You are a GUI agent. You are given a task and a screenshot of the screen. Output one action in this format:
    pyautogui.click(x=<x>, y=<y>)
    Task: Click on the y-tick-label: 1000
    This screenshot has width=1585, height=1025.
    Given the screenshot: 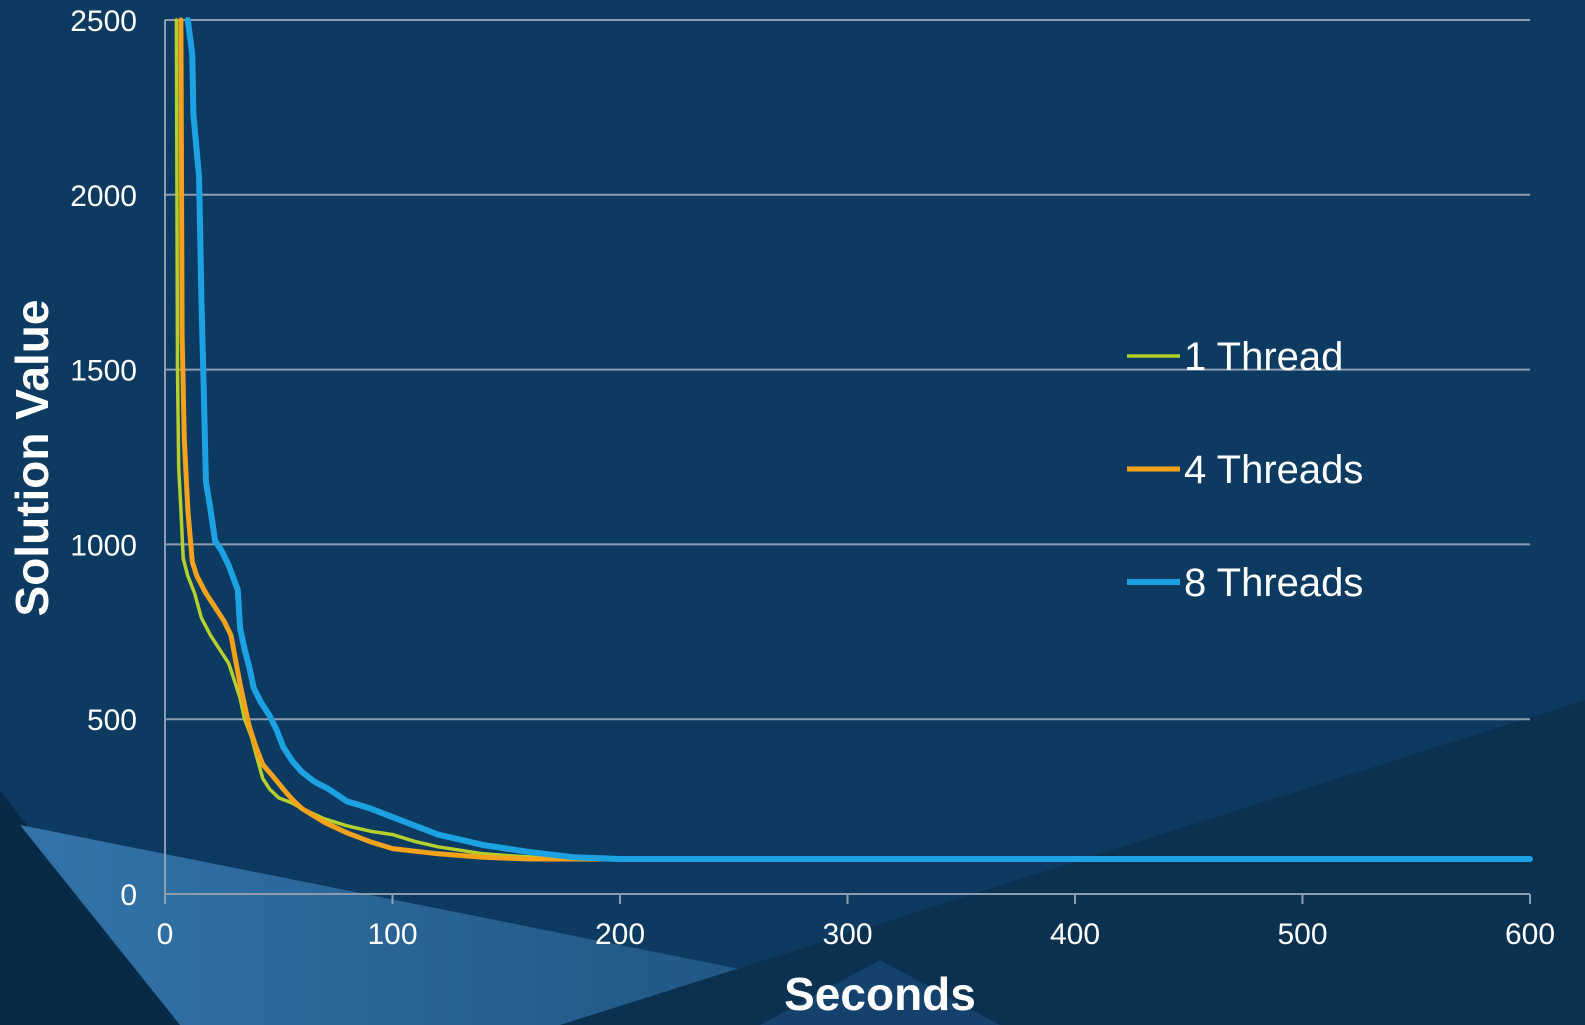 What is the action you would take?
    pyautogui.click(x=103, y=545)
    